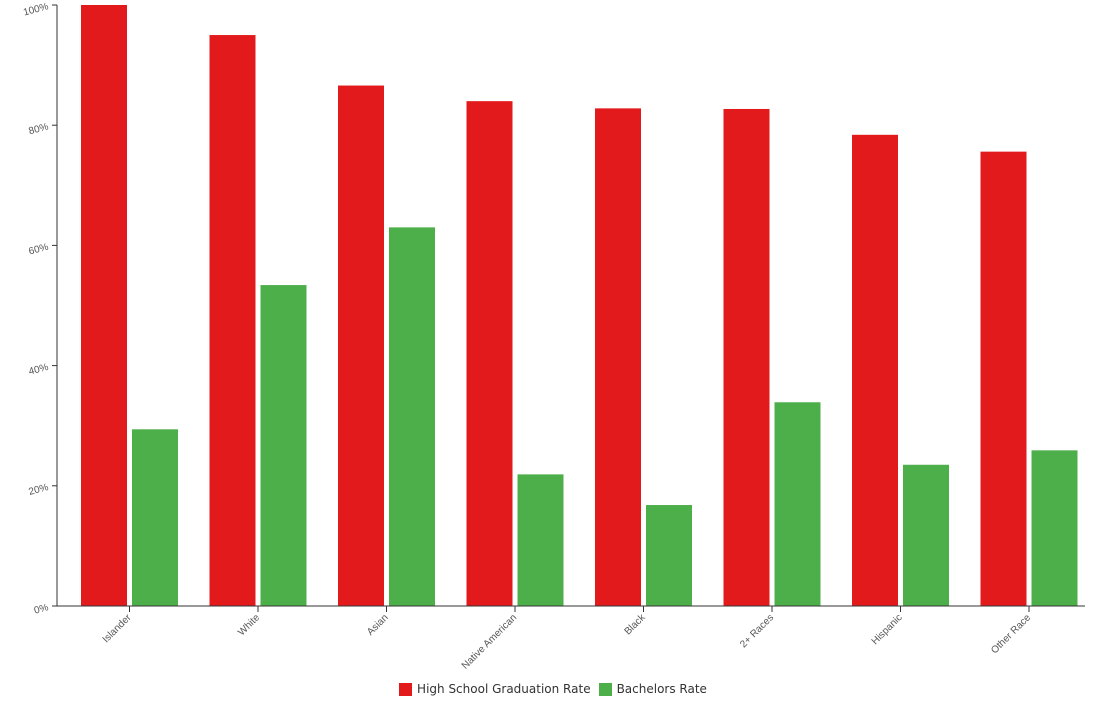  I want to click on y-axis-ticks: 0% 20% 40% 60% 80% 100%, so click(39, 309).